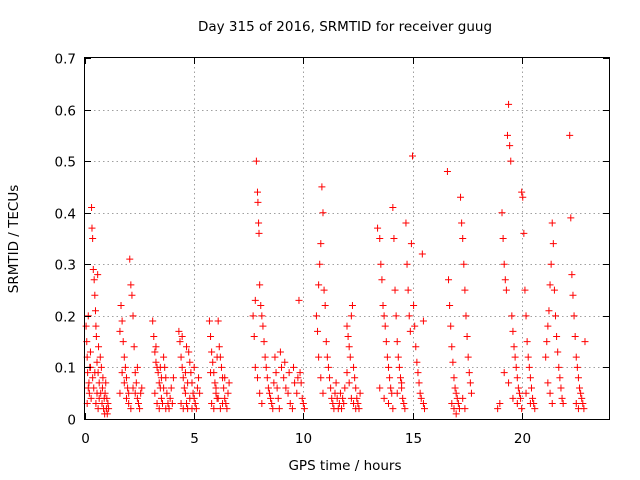 The image size is (640, 480). Describe the element at coordinates (71, 421) in the screenshot. I see `y-tick-label: 0` at that location.